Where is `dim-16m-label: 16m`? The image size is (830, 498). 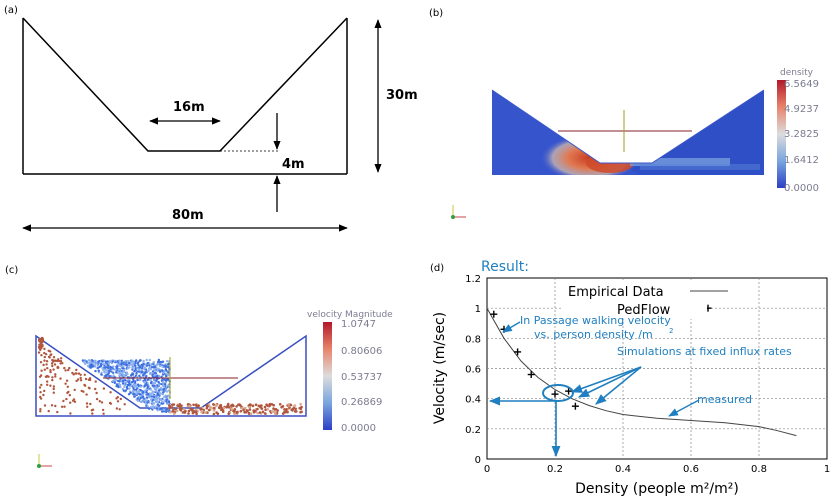
dim-16m-label: 16m is located at coordinates (189, 107).